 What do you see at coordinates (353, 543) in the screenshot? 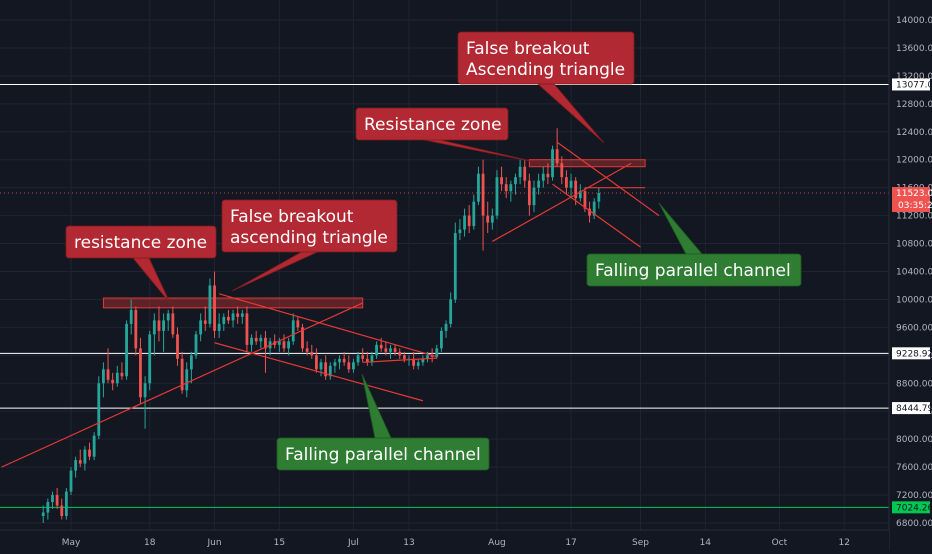
I see `x-tick-label: Jul` at bounding box center [353, 543].